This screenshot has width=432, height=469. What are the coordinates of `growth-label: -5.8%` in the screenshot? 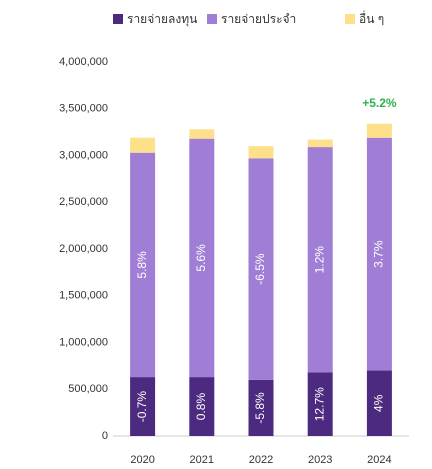 It's located at (260, 408).